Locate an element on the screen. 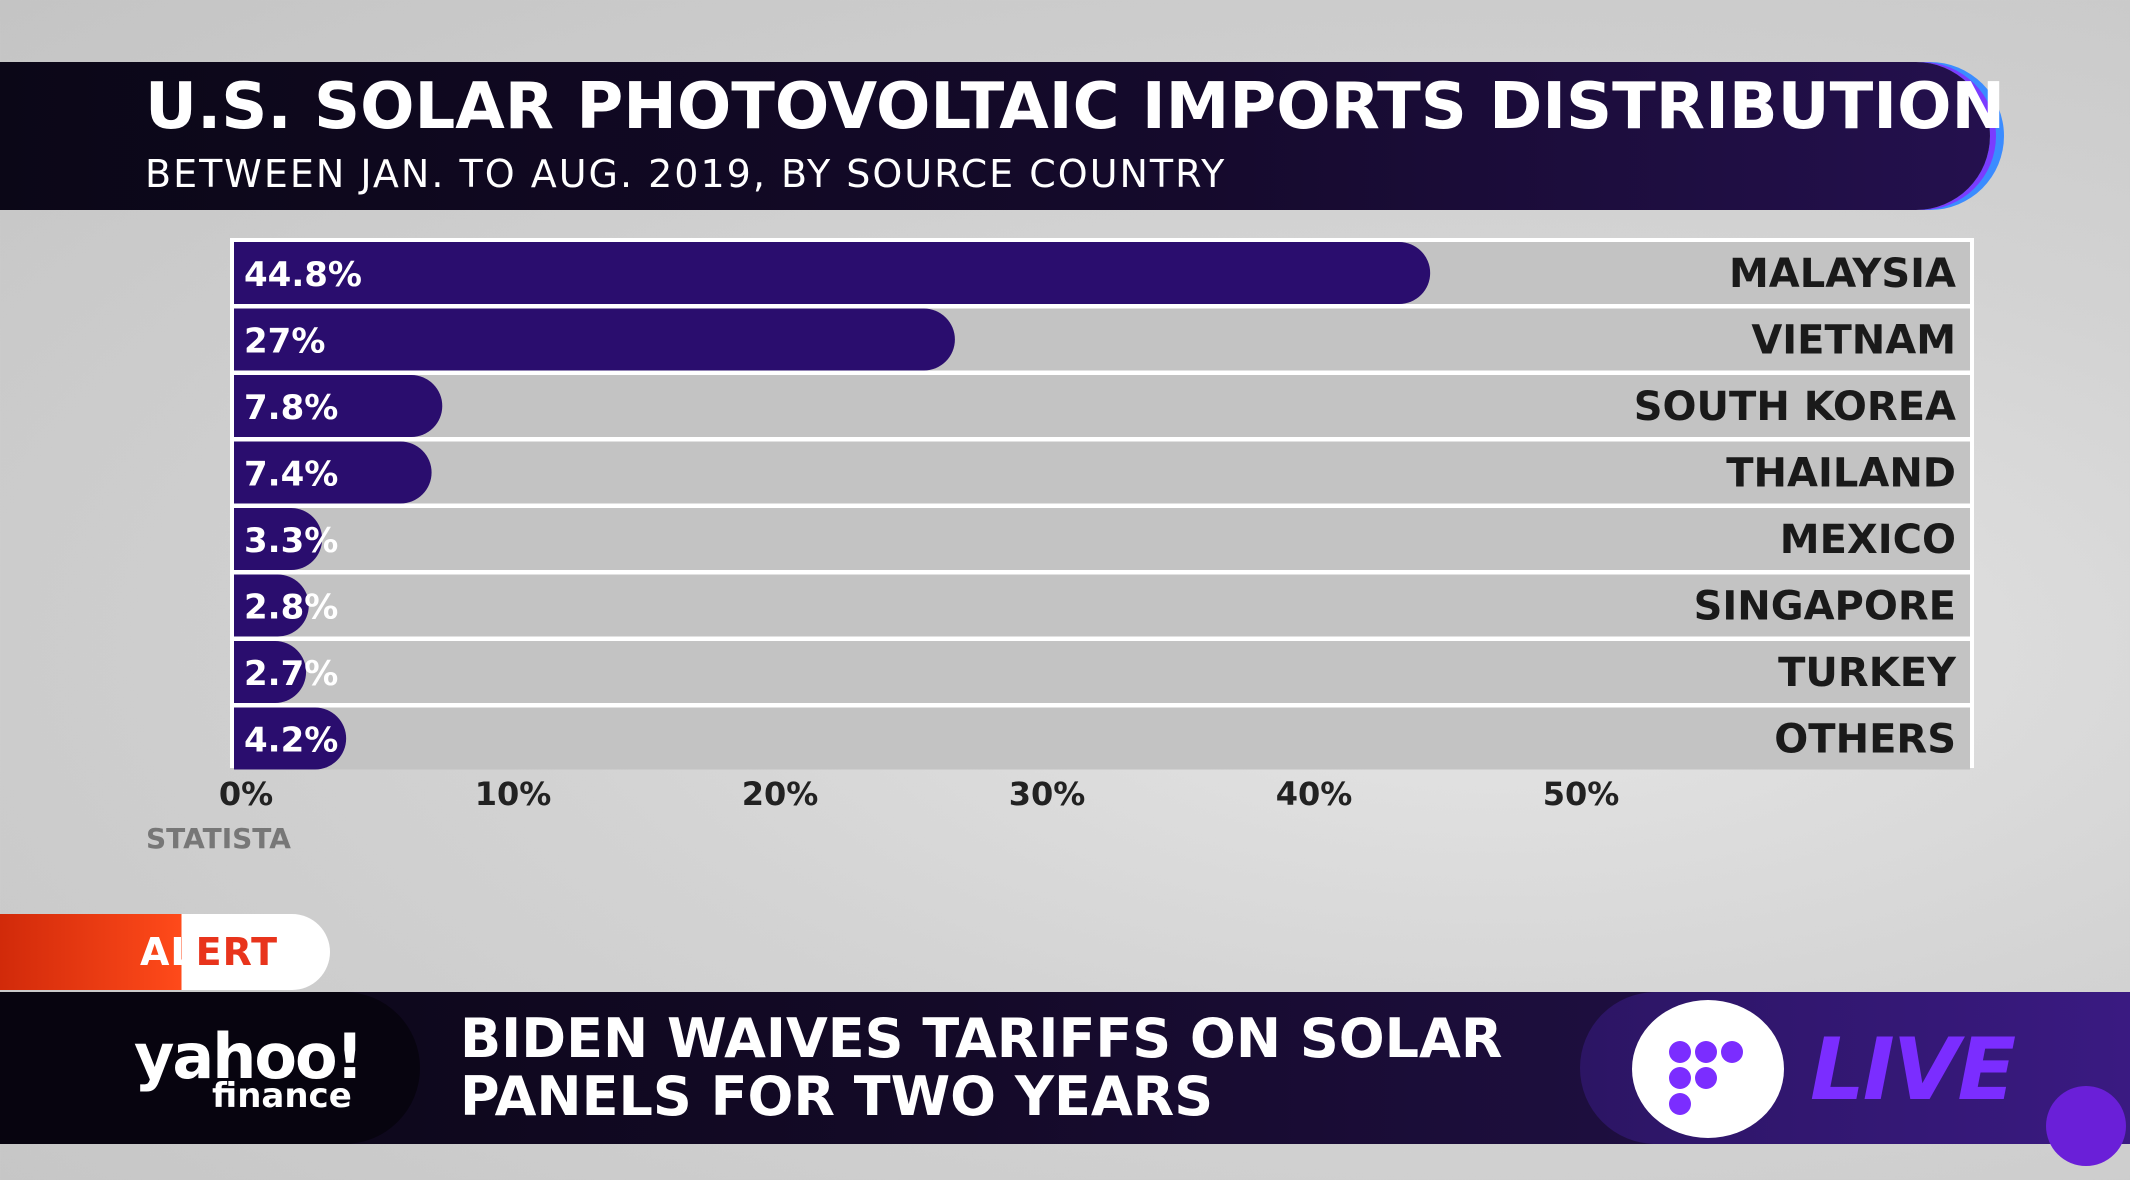 The image size is (2130, 1180). bar-value-label: 7.8% is located at coordinates (291, 408).